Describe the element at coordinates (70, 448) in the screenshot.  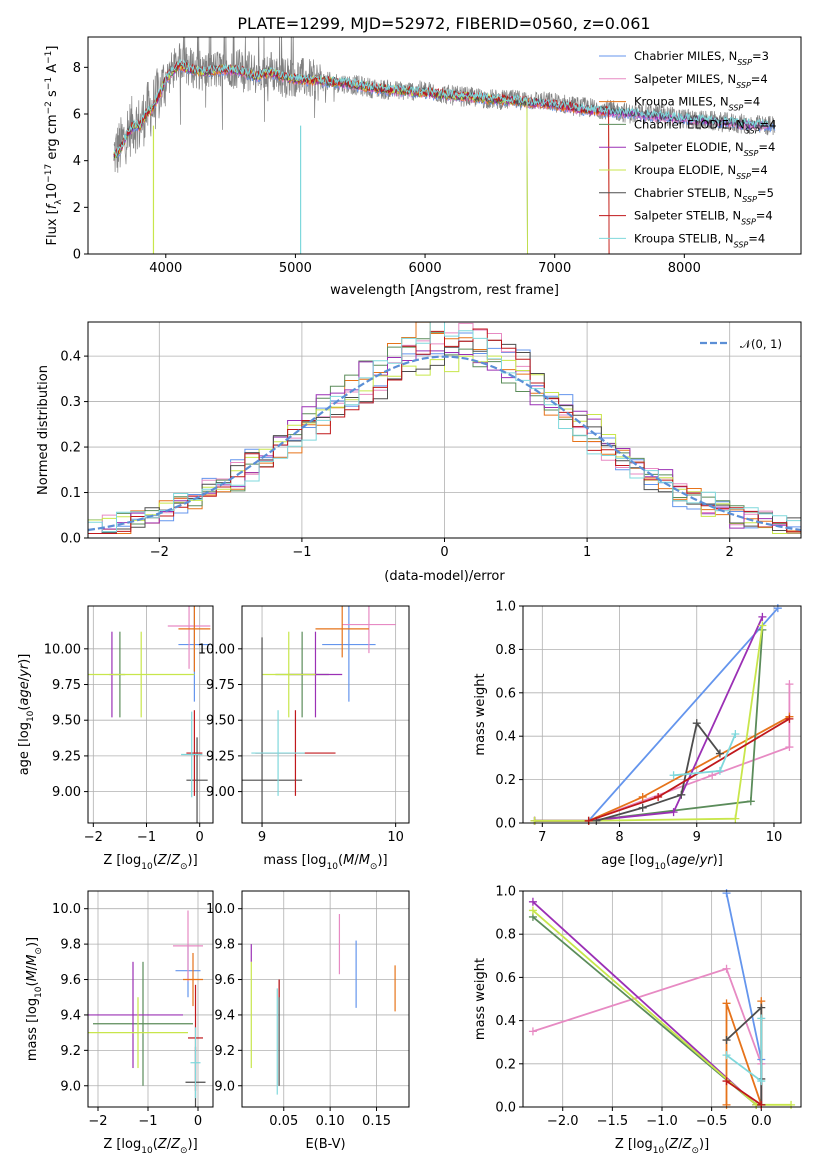
I see `y-tick-label: 0.2` at that location.